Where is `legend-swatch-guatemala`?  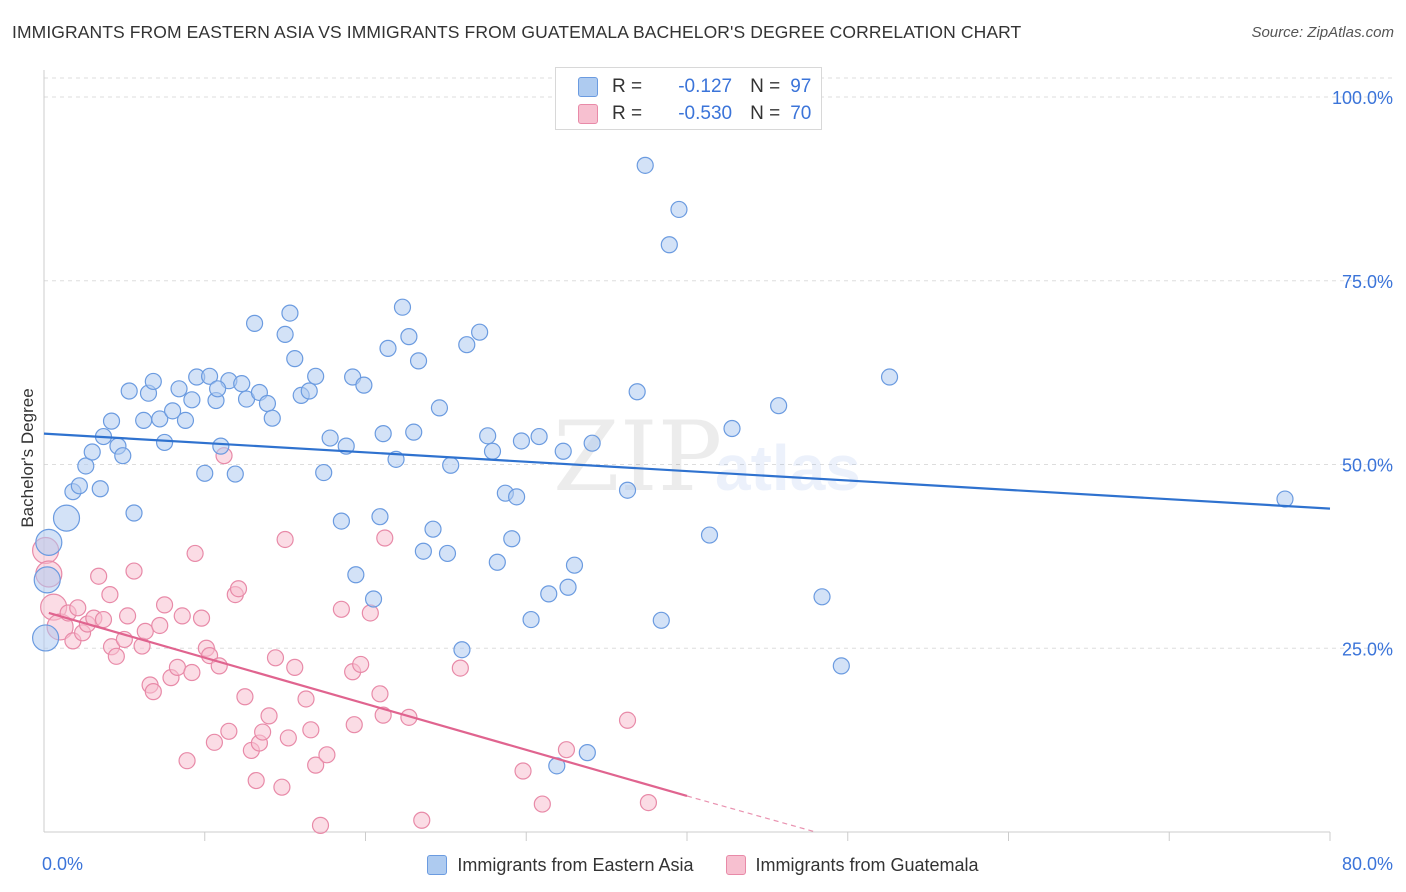
legend-swatch-guatemala is located at coordinates (735, 865).